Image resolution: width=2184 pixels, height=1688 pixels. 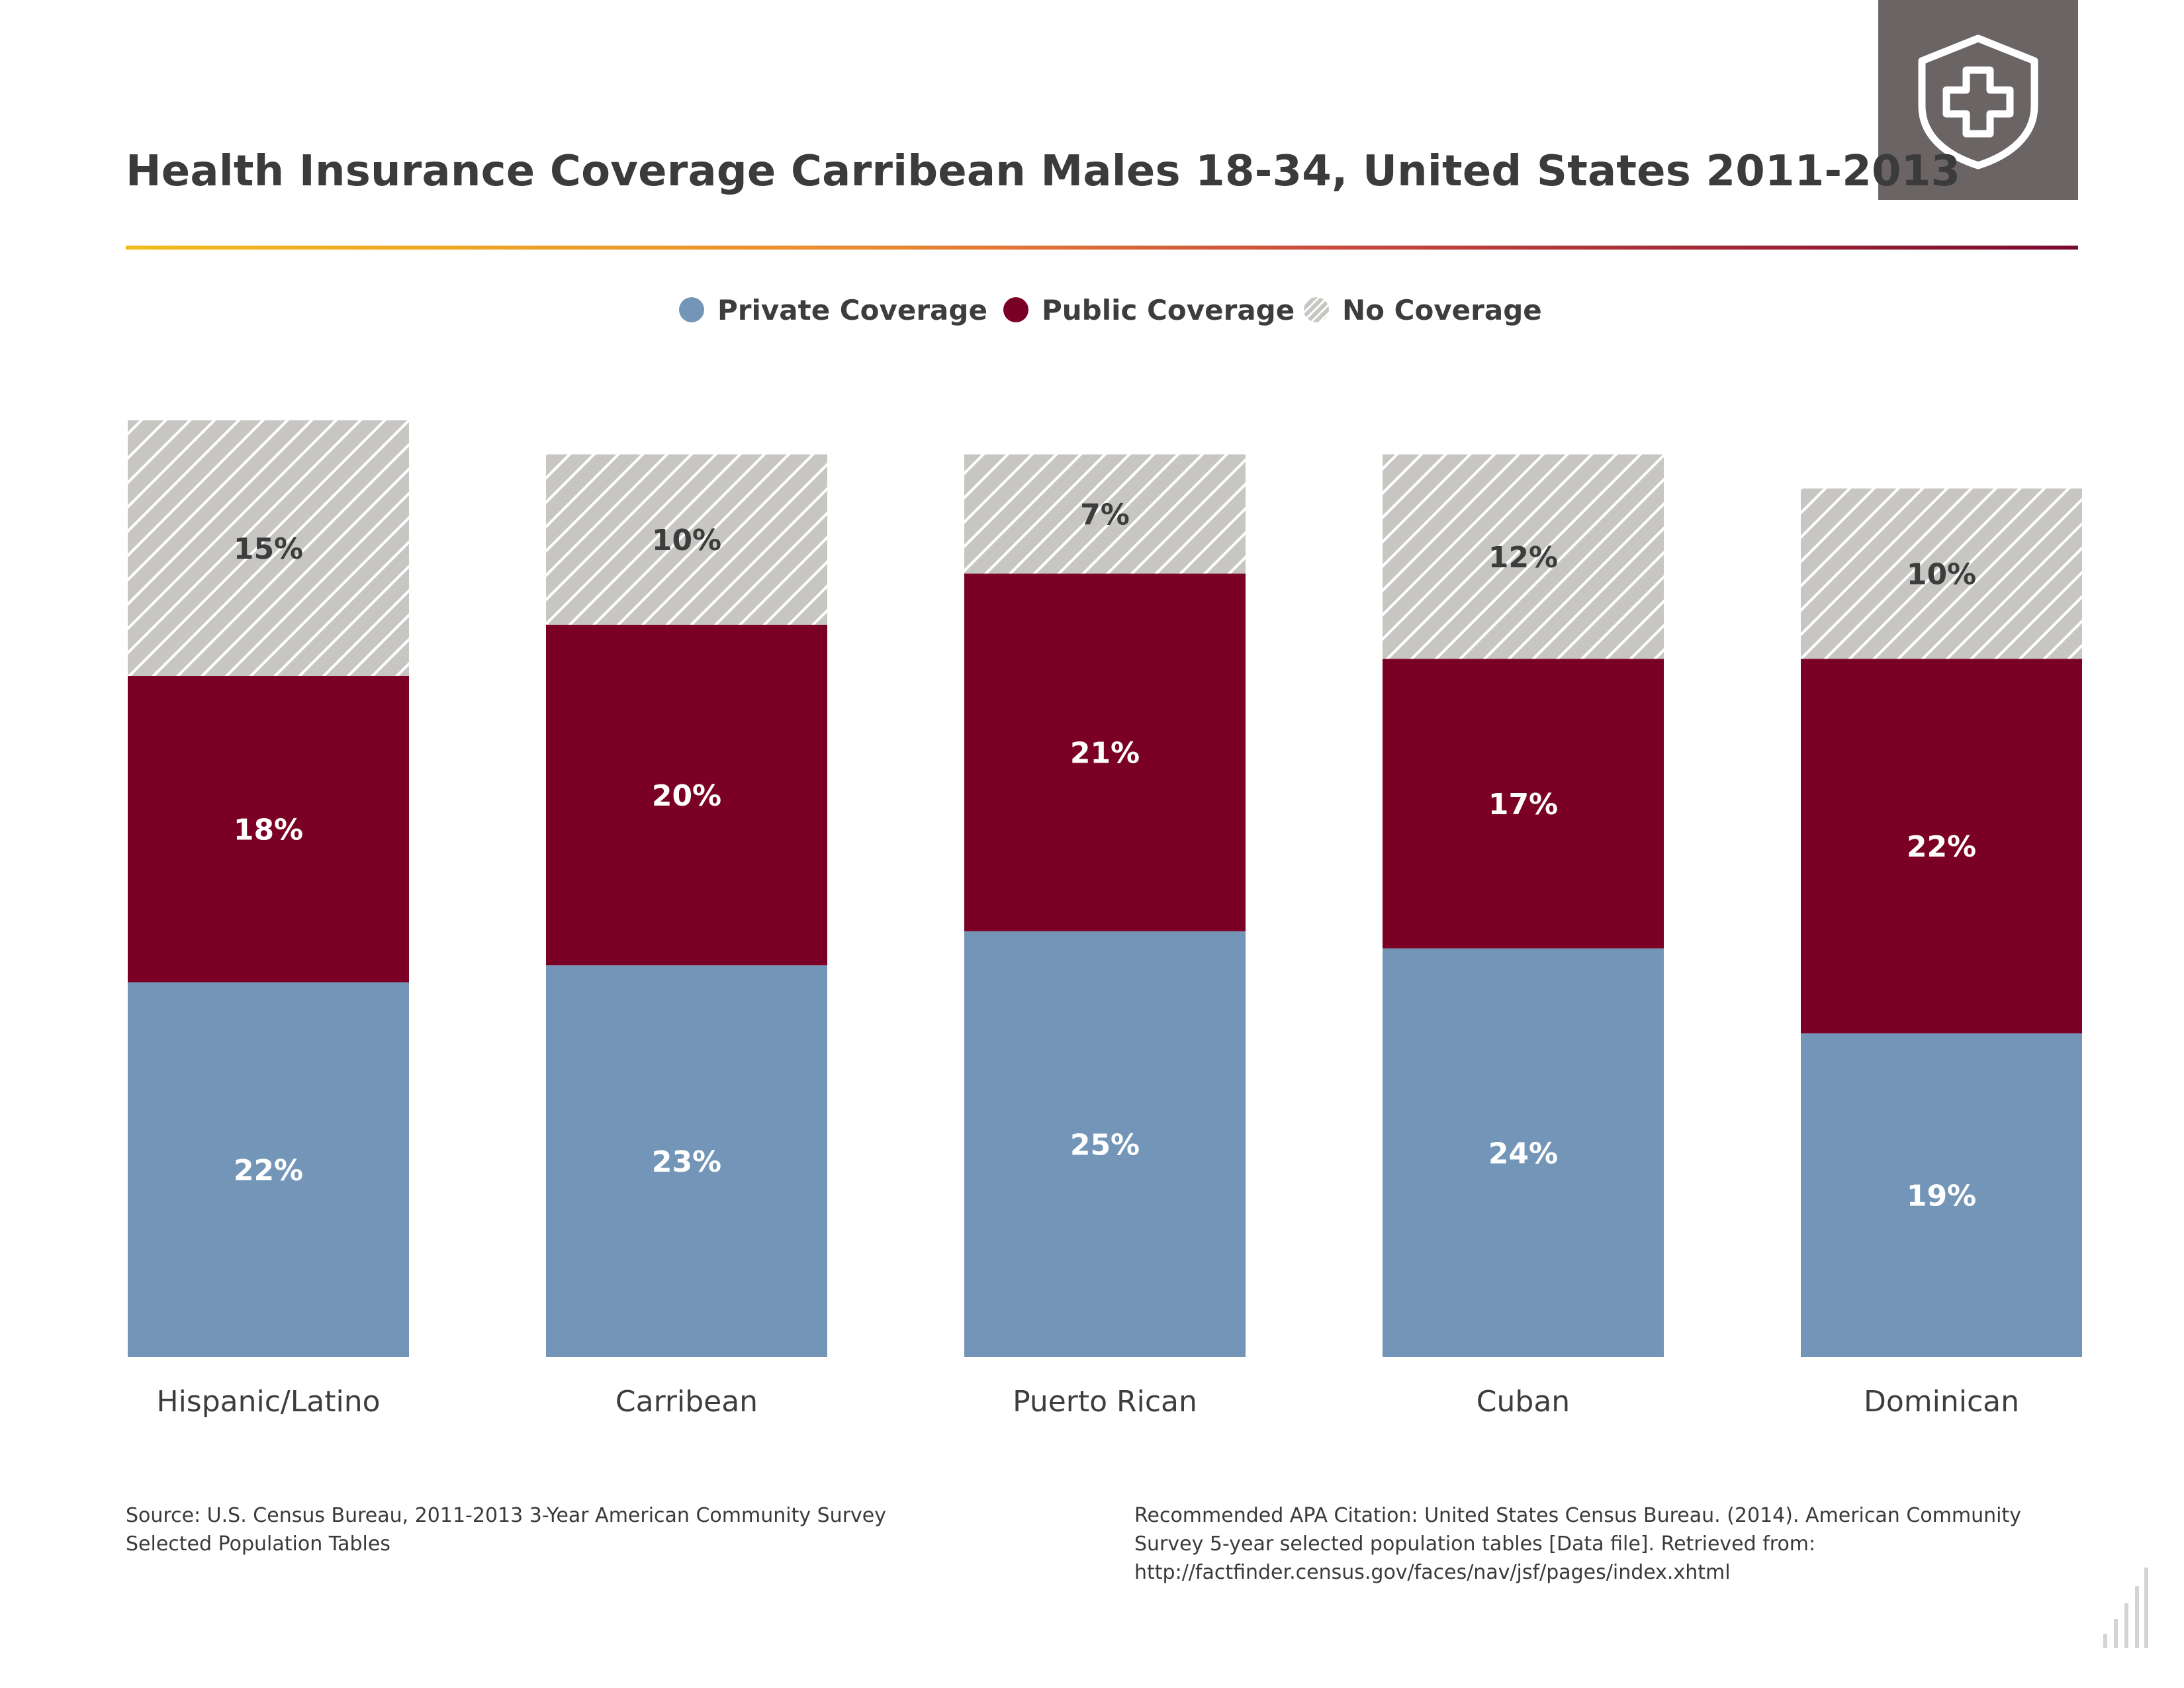 I want to click on bar-none-hispanic-latino, so click(x=268, y=548).